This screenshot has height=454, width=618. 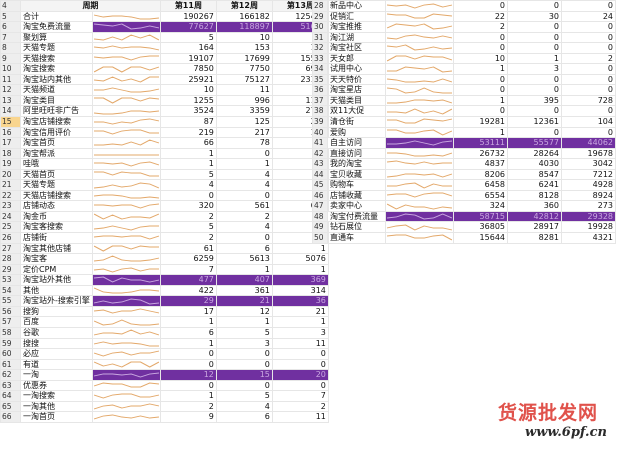 What do you see at coordinates (56, 248) in the screenshot?
I see `channel-name-cell: 淘宝其他店铺` at bounding box center [56, 248].